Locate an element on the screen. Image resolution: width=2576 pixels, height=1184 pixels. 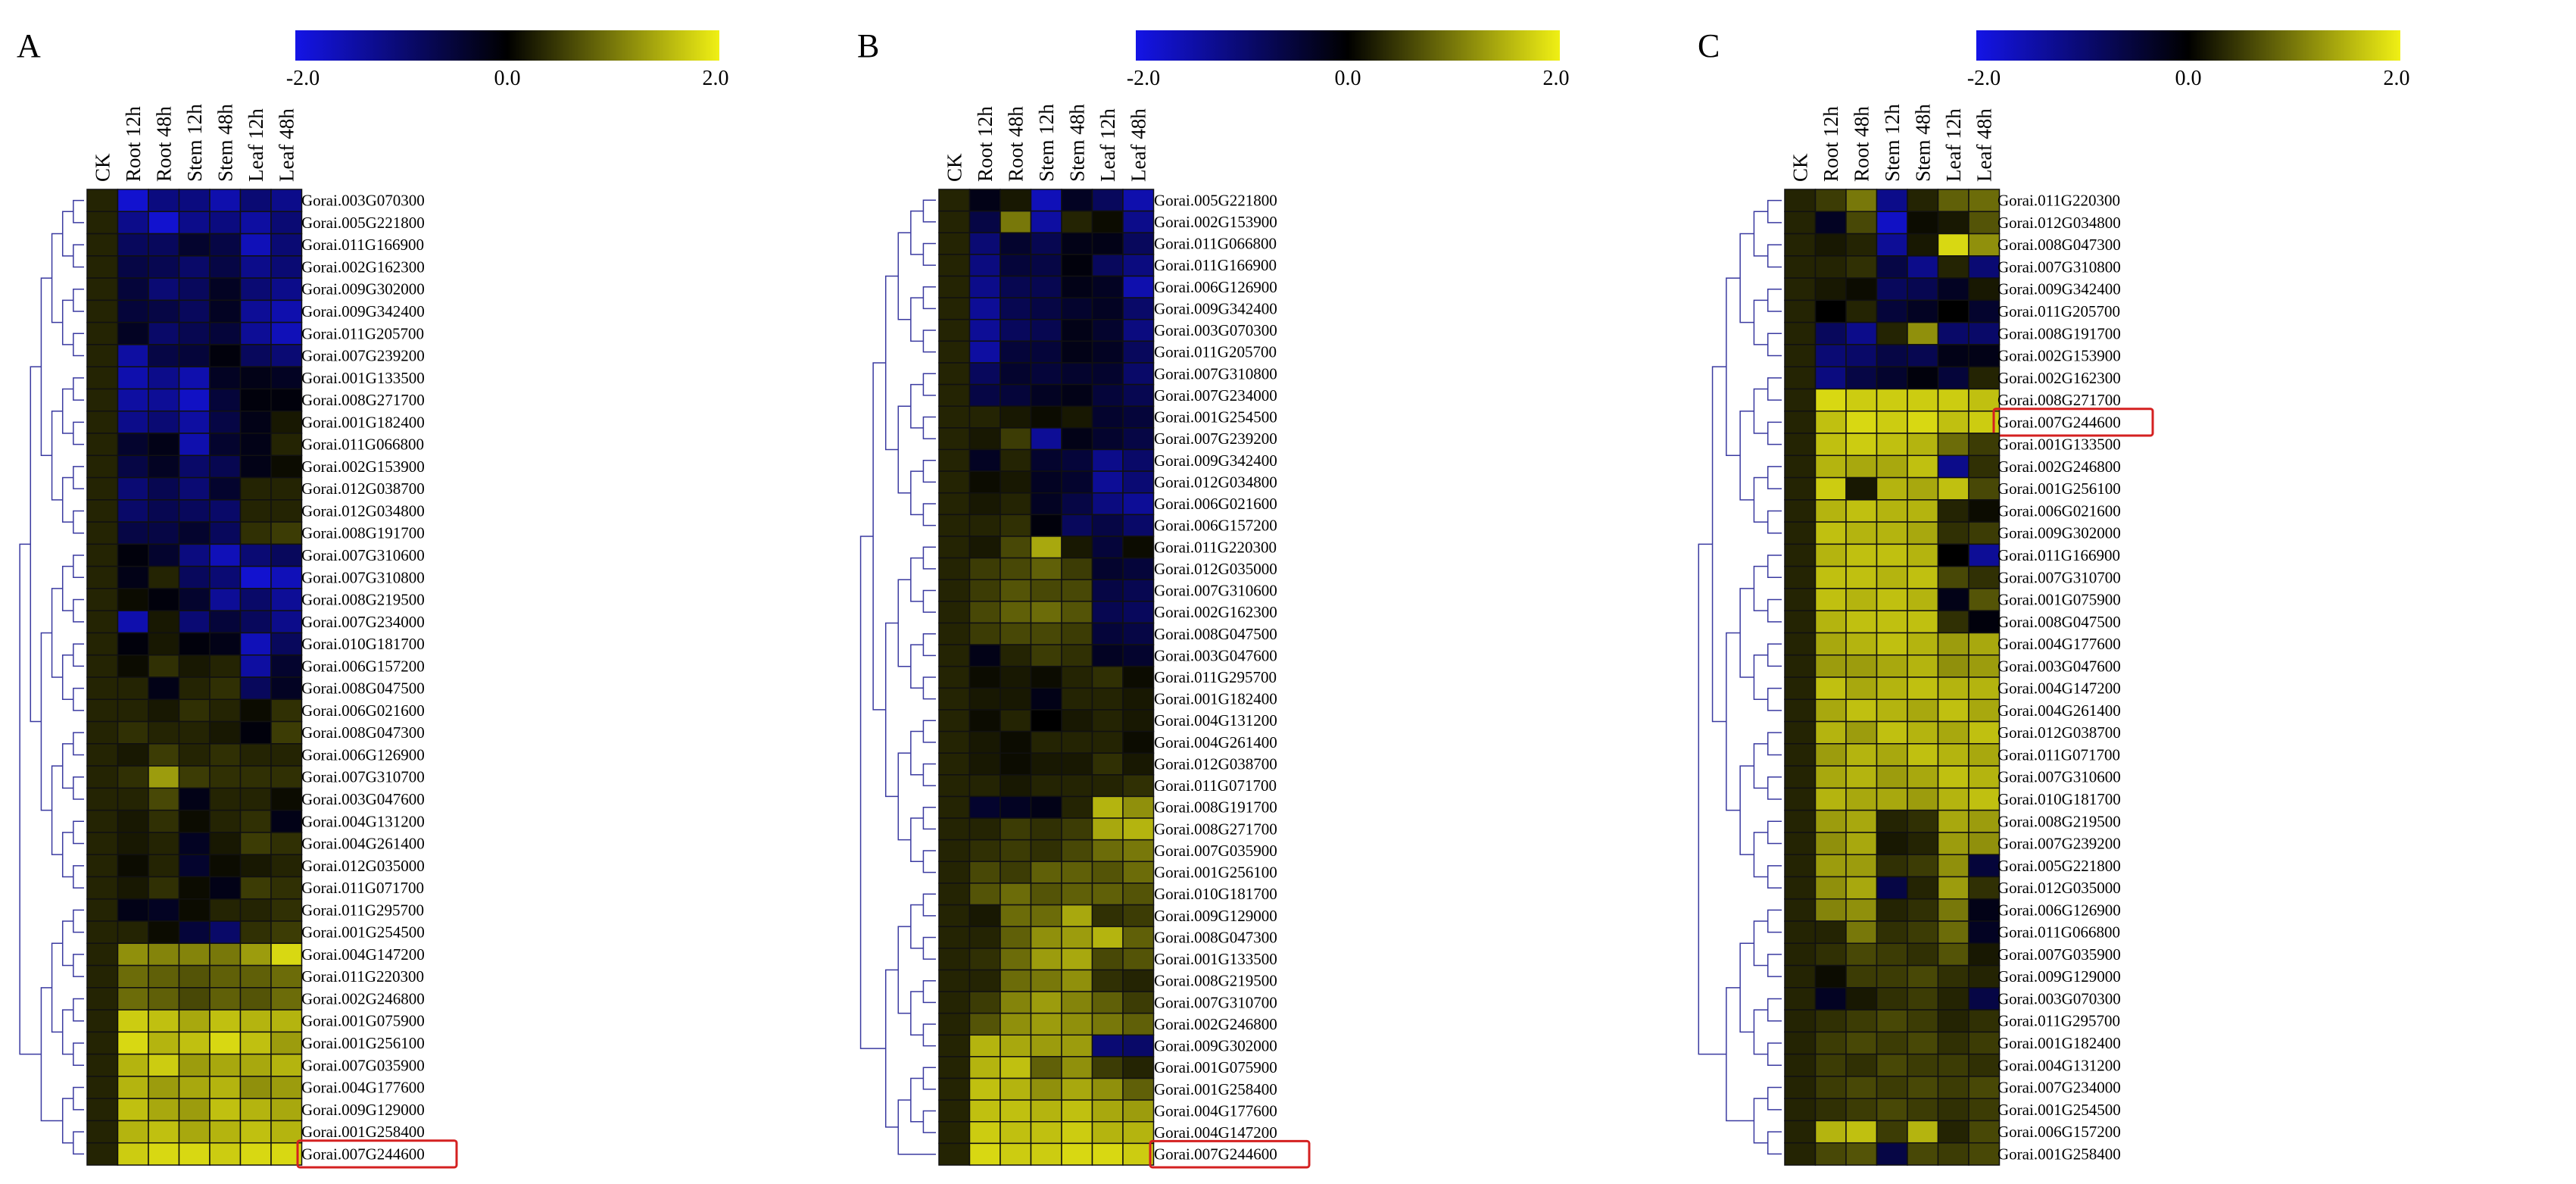
column-label: Stem 48h is located at coordinates (225, 143).